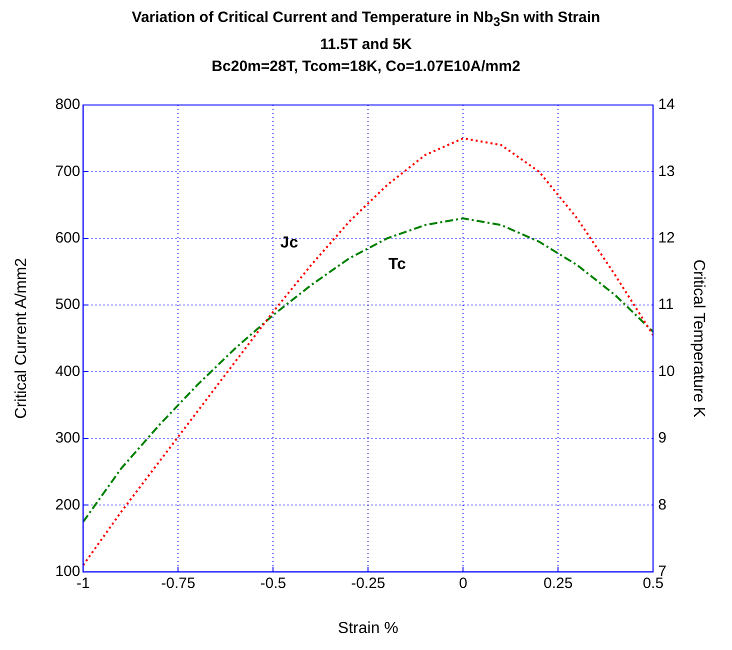 The image size is (732, 650). What do you see at coordinates (273, 583) in the screenshot?
I see `x-tick-label: -0.5` at bounding box center [273, 583].